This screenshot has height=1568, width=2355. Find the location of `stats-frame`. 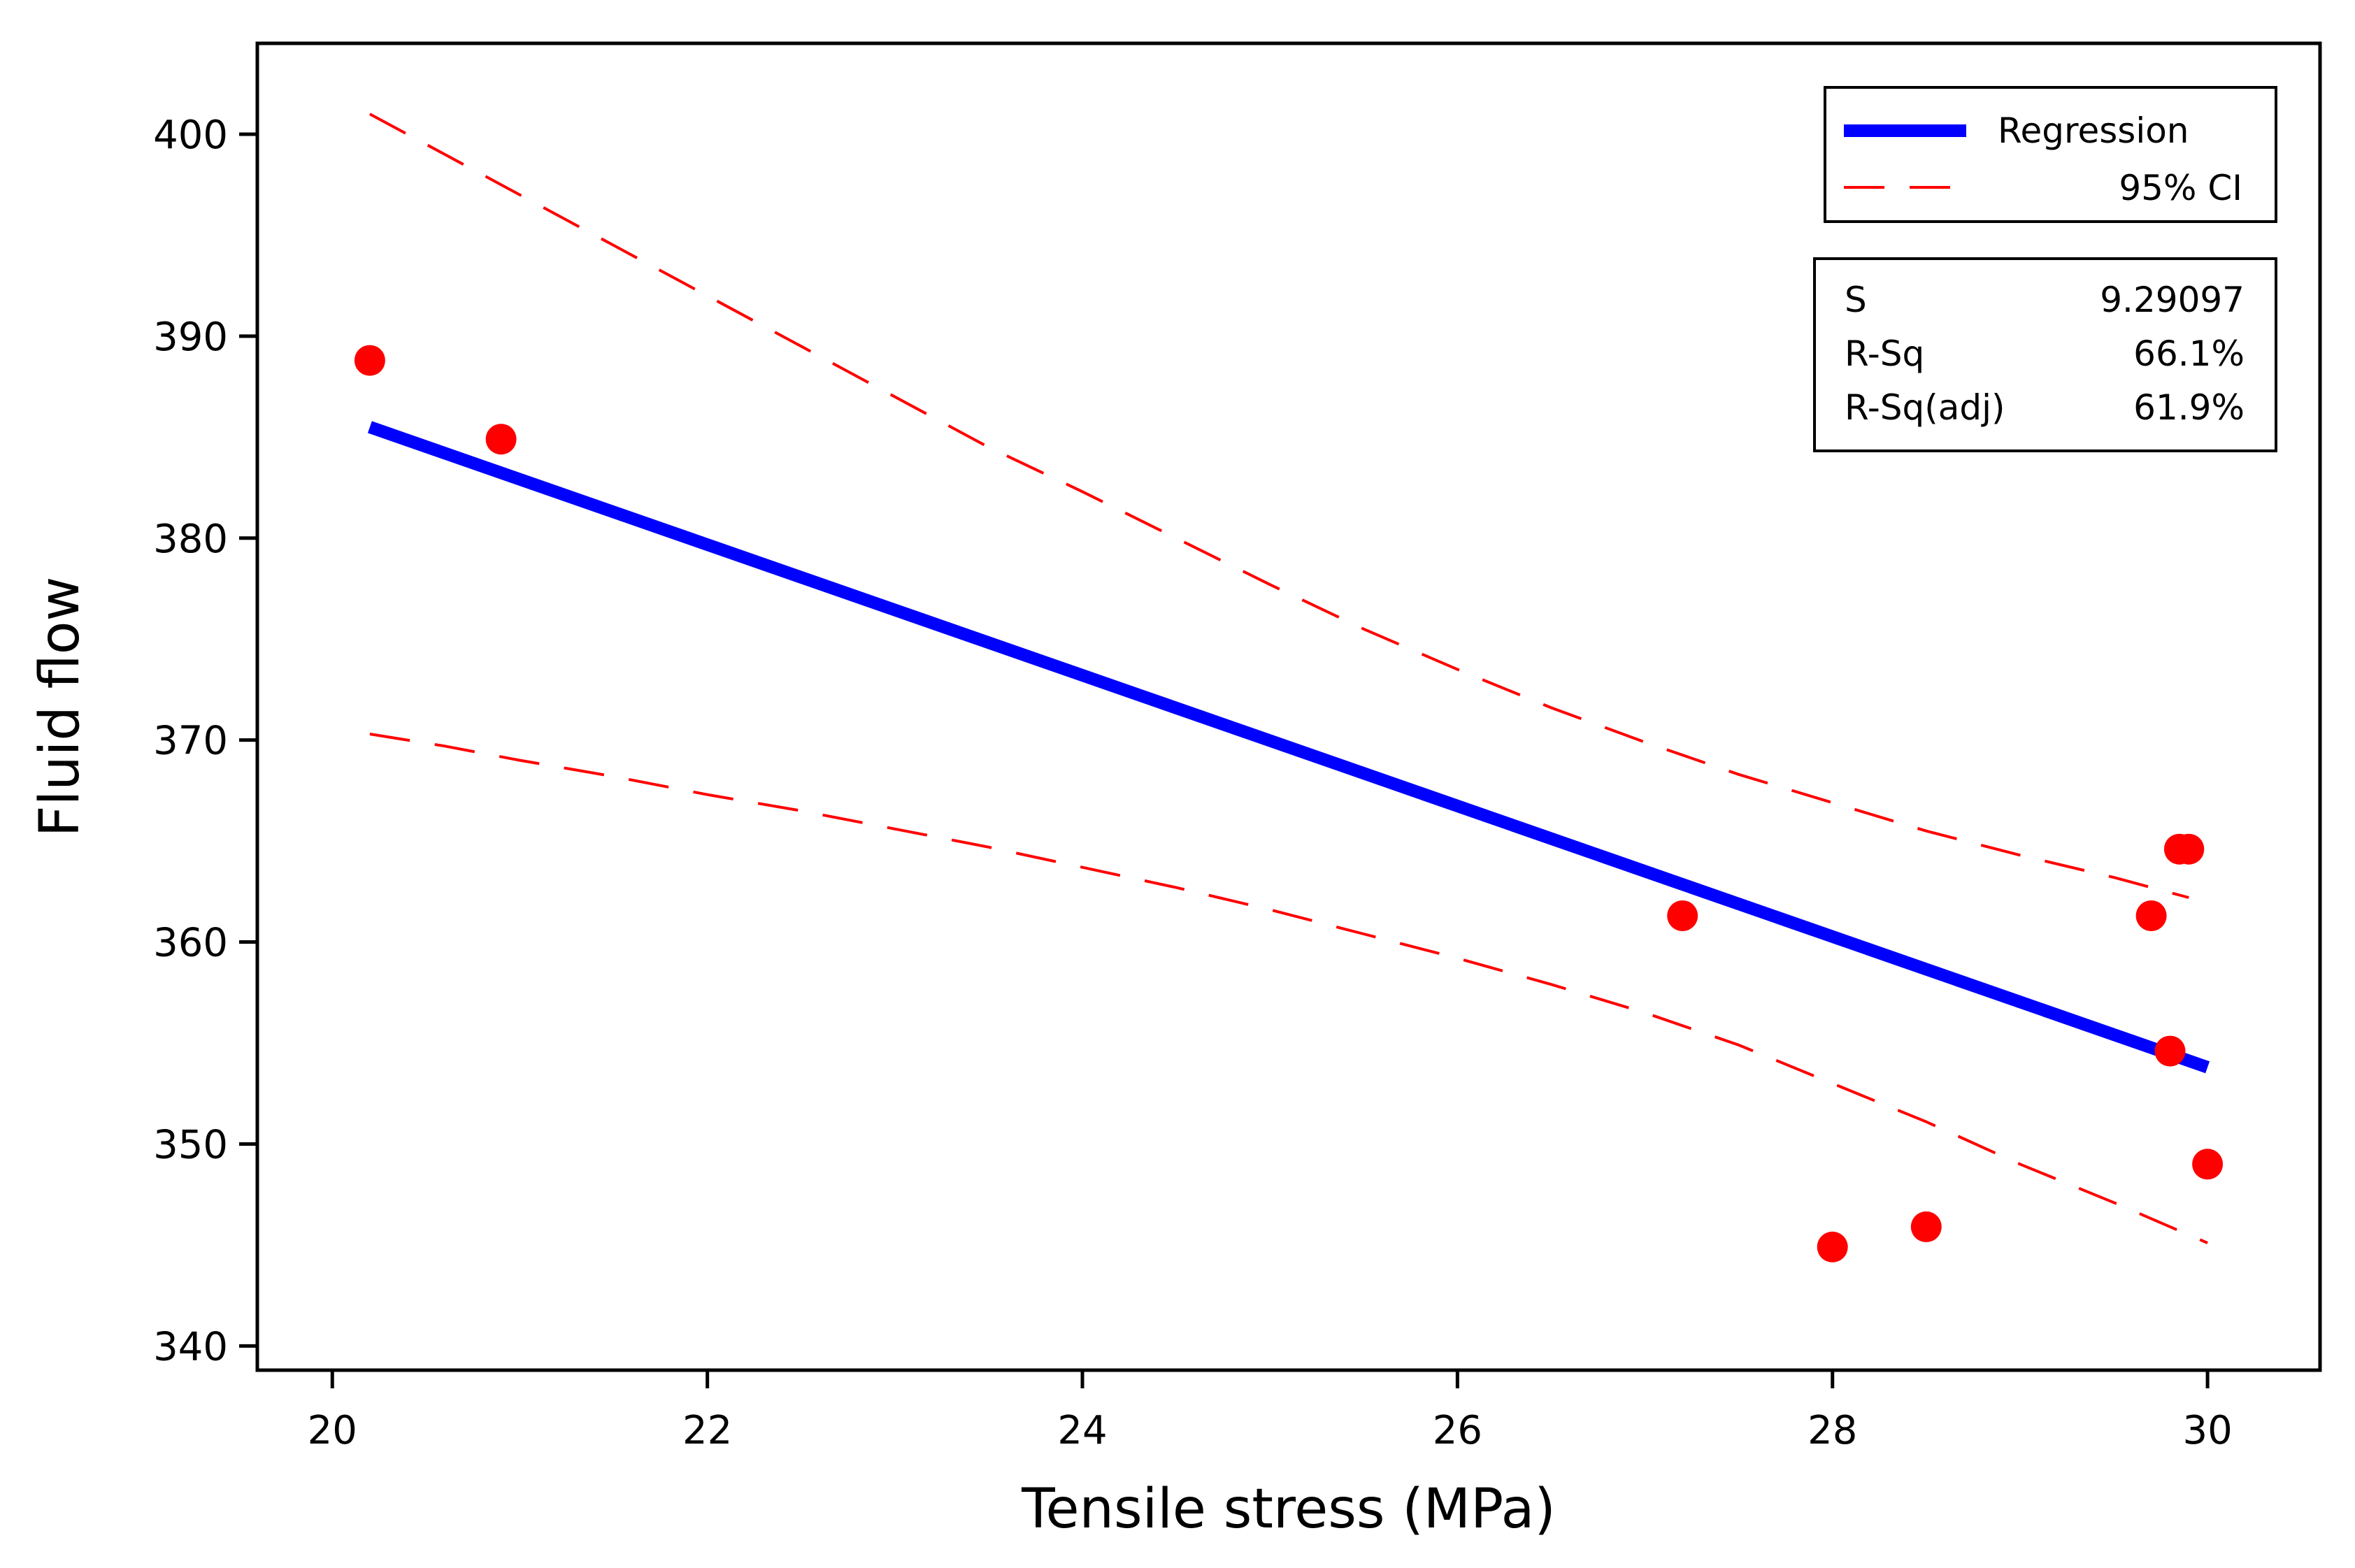

stats-frame is located at coordinates (2045, 354).